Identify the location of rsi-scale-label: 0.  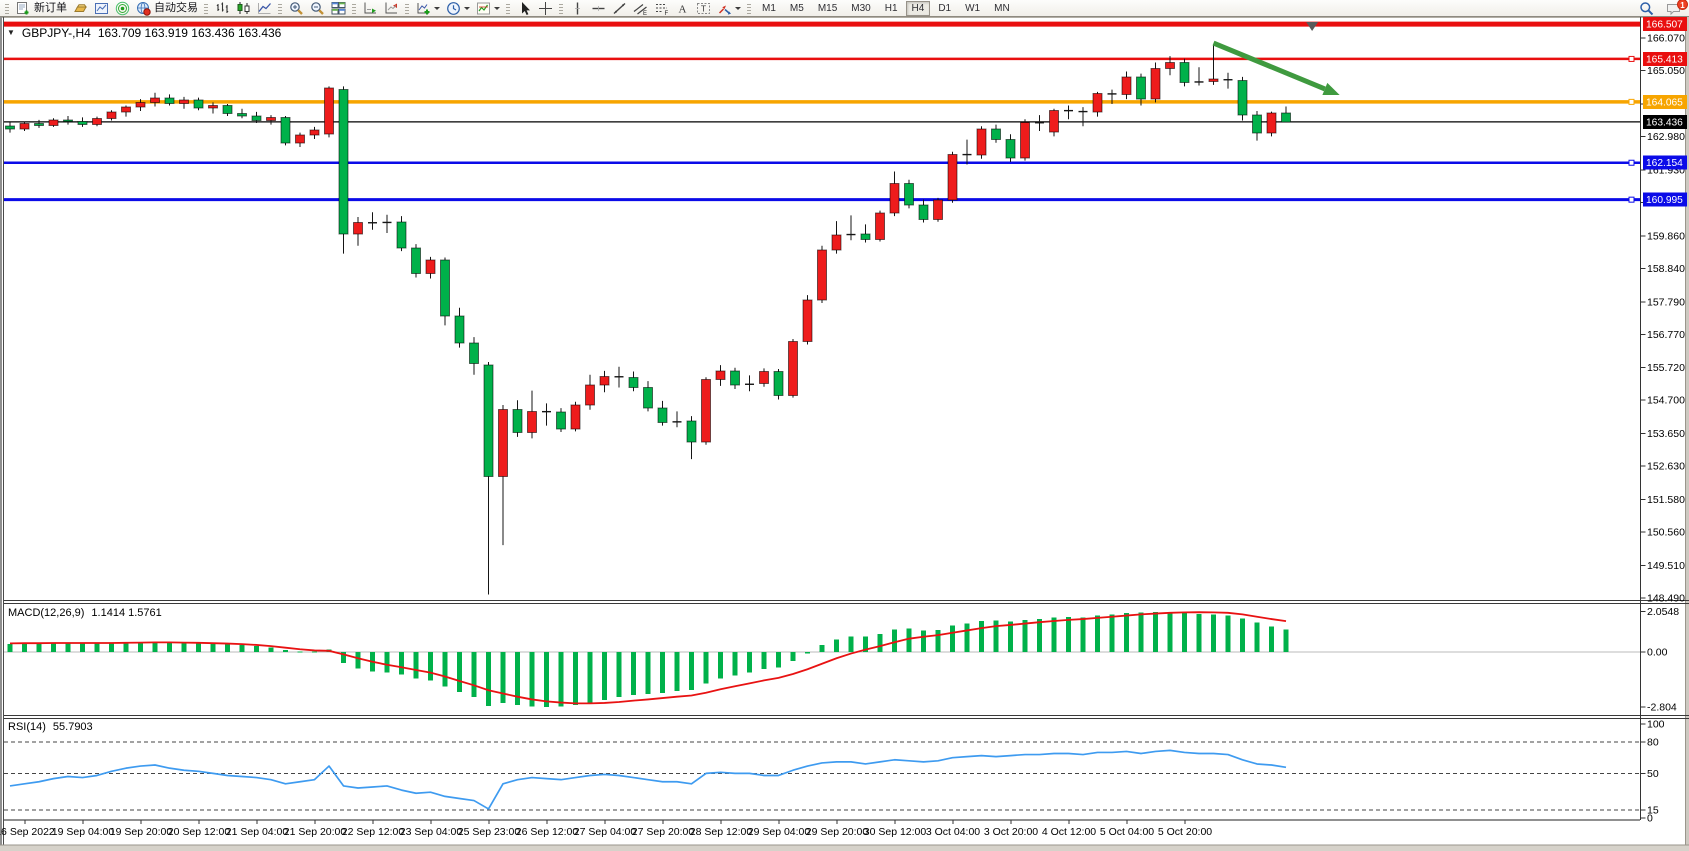
(1650, 819).